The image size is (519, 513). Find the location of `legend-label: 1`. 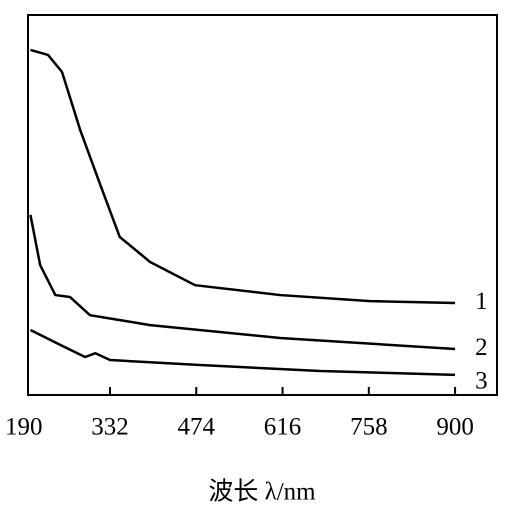

legend-label: 1 is located at coordinates (481, 301).